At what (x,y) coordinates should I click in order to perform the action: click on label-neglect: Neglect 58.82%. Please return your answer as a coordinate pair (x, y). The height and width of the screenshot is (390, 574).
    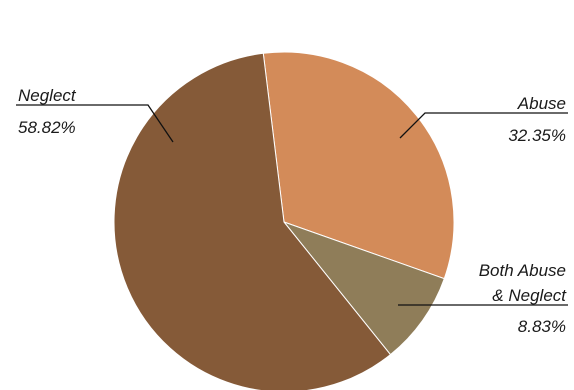
    Looking at the image, I should click on (47, 111).